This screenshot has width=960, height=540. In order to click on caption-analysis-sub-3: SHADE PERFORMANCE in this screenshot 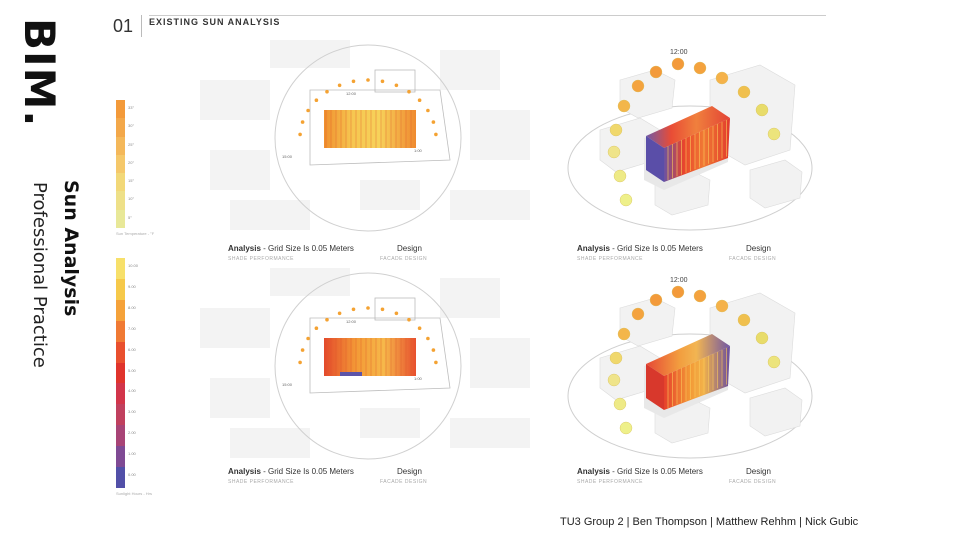, I will do `click(261, 482)`.